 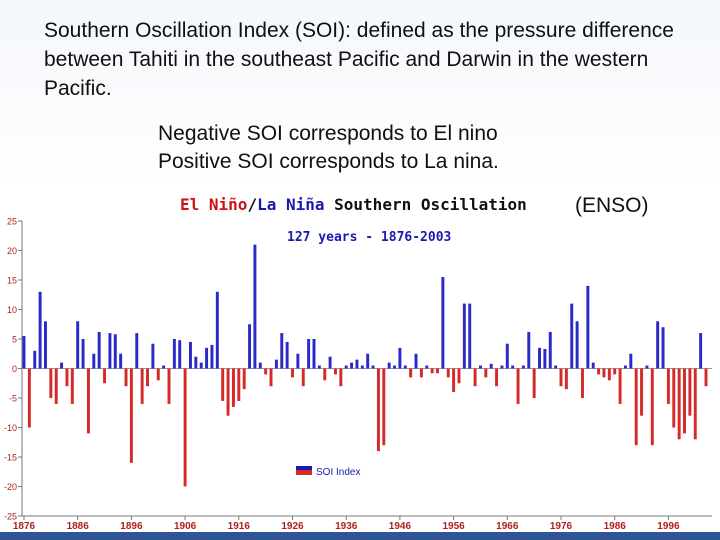 I want to click on x-tick-label: 1926, so click(x=292, y=526).